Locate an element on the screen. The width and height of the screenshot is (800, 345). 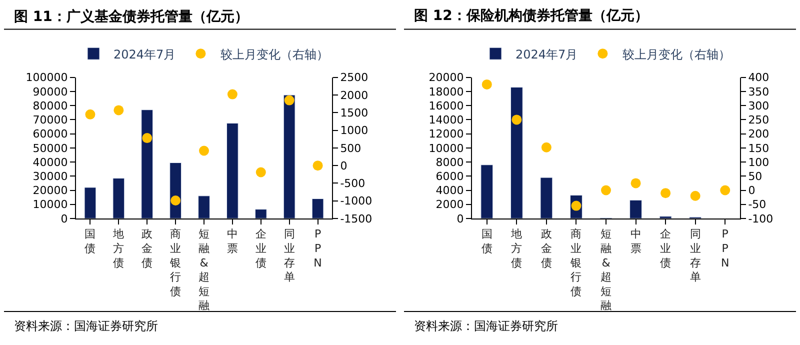
y-tick-label: 90000 is located at coordinates (50, 91).